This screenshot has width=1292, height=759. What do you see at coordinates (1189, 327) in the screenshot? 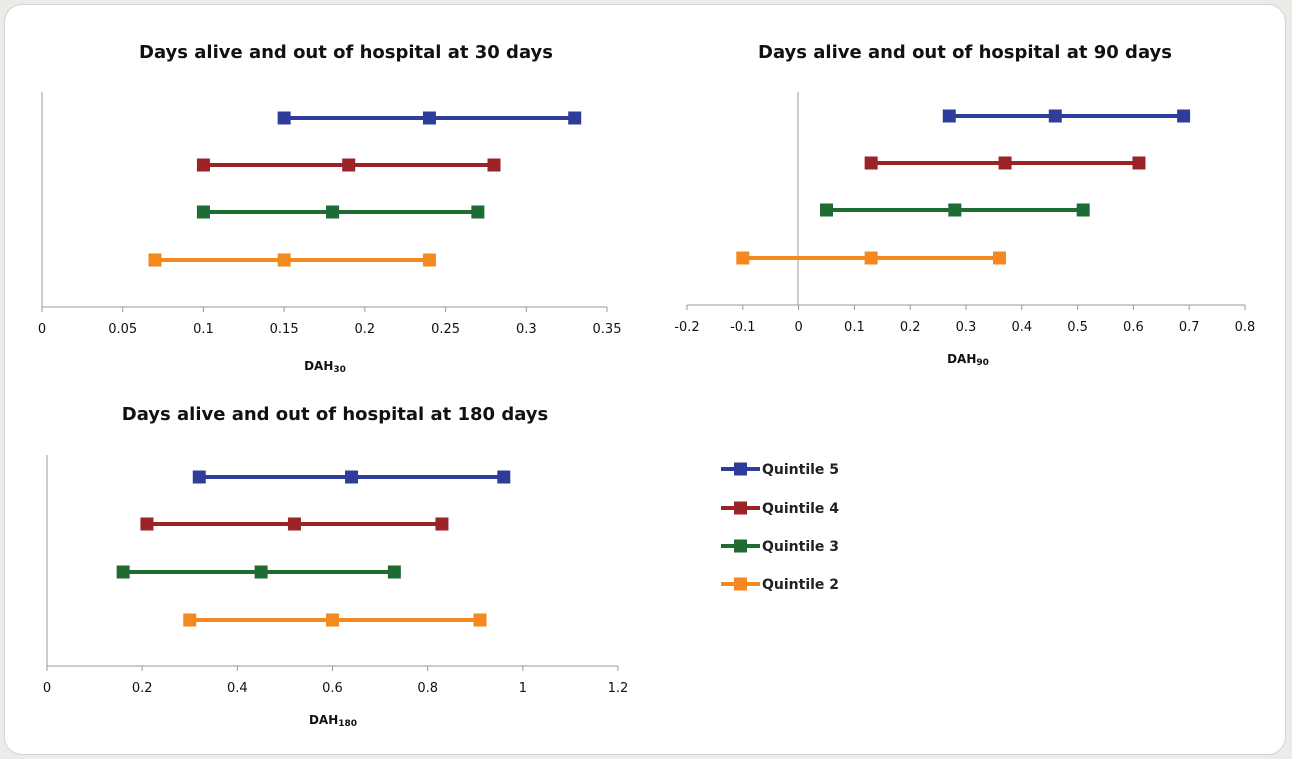
I see `x-tick-label: 0.7` at bounding box center [1189, 327].